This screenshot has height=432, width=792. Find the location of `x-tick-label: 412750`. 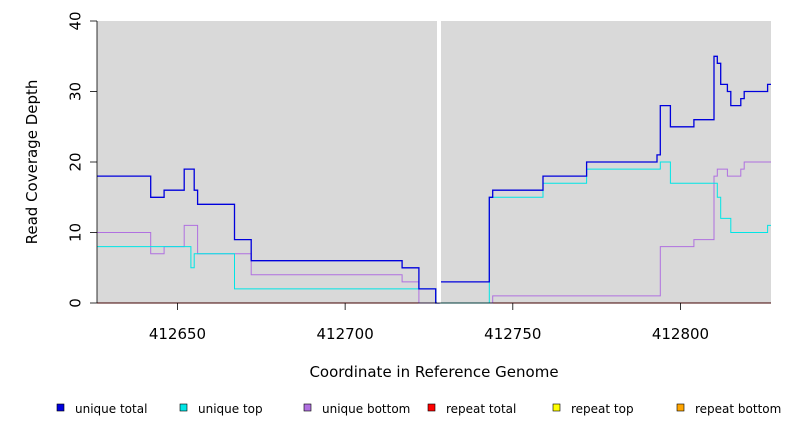

x-tick-label: 412750 is located at coordinates (512, 334).